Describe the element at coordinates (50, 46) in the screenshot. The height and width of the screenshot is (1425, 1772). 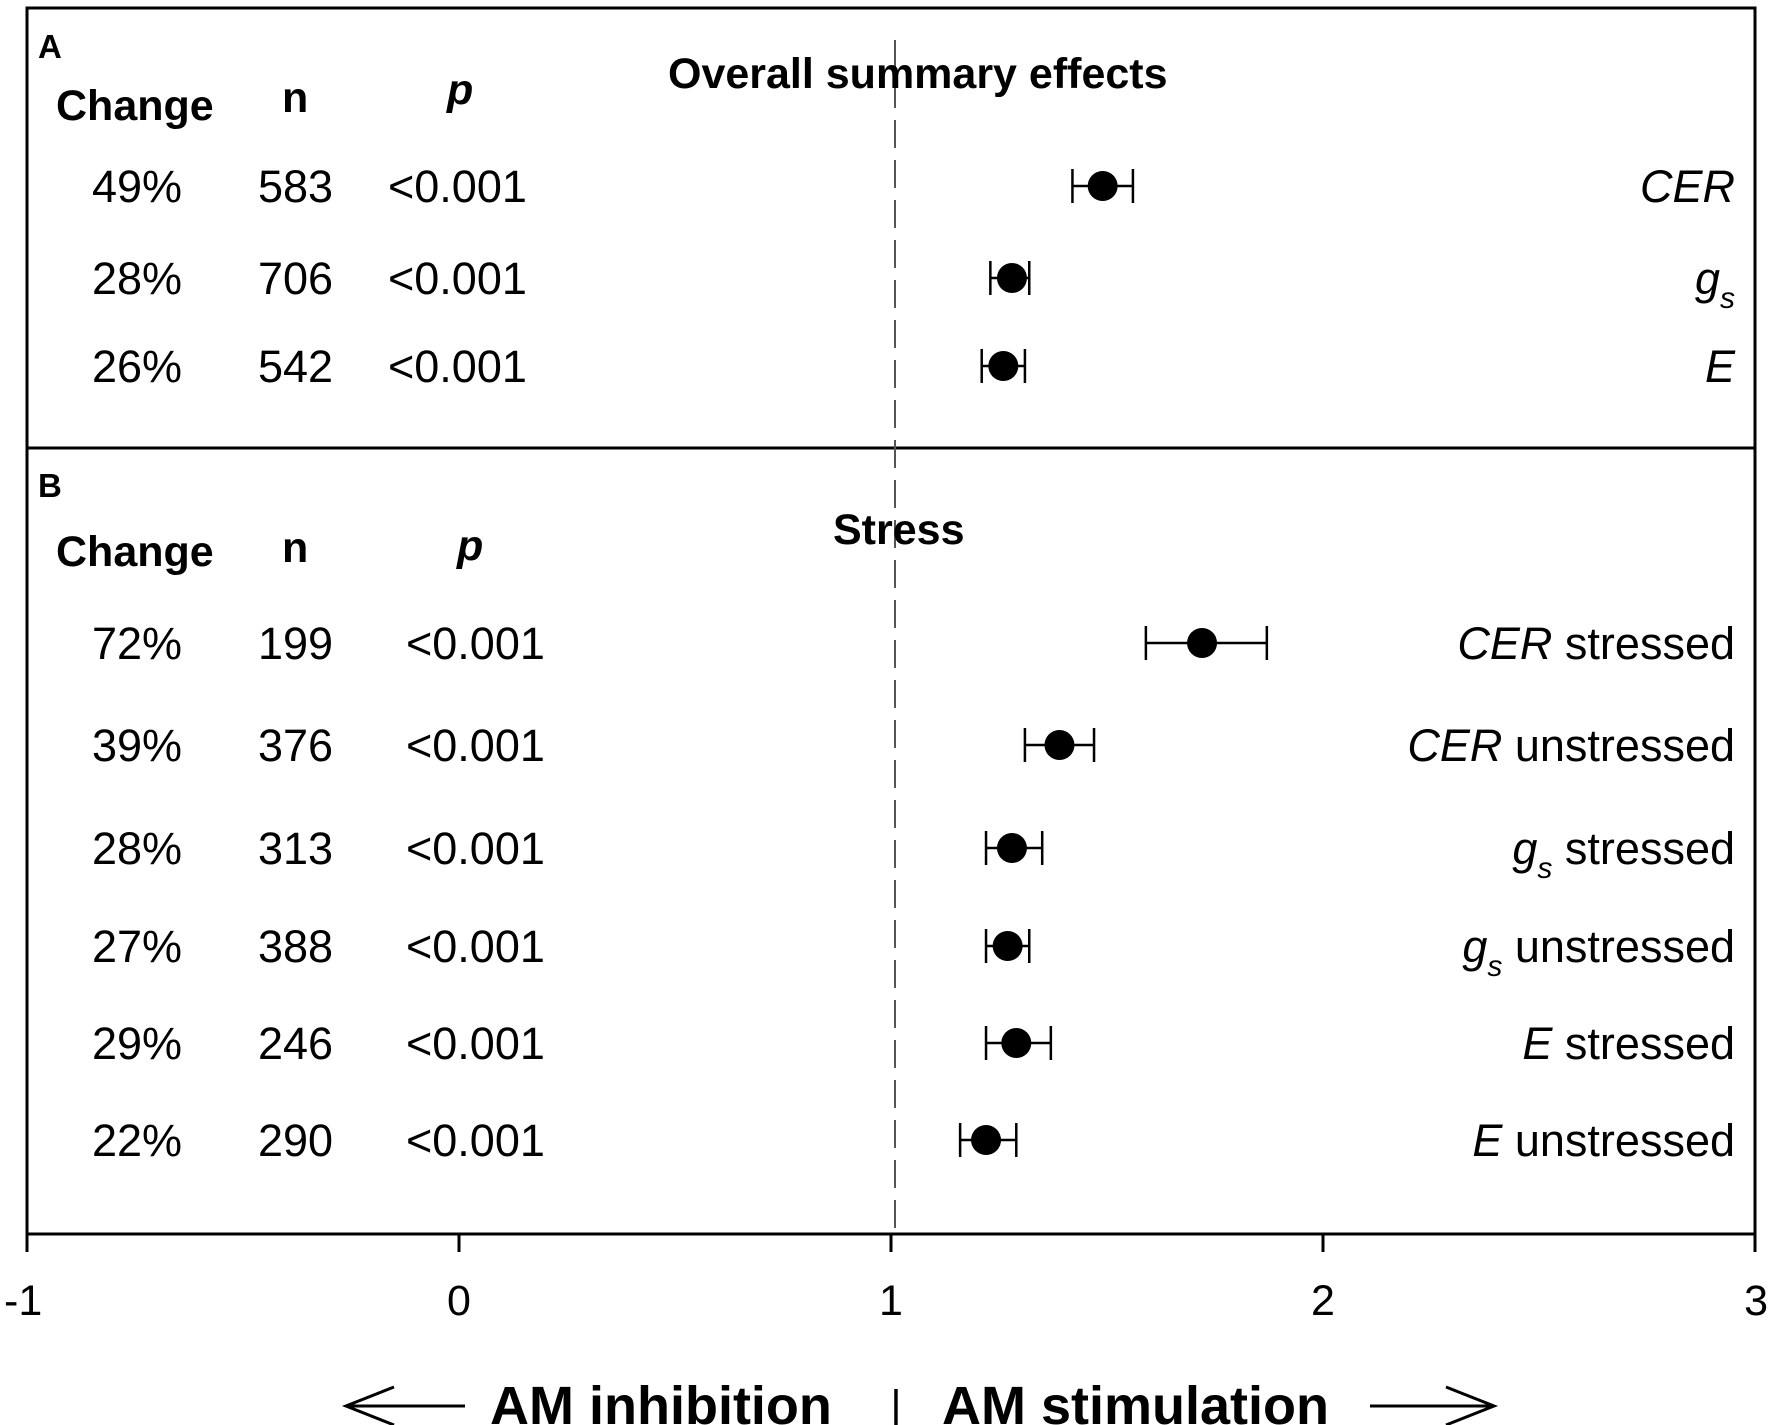
I see `panel-a-label: A` at that location.